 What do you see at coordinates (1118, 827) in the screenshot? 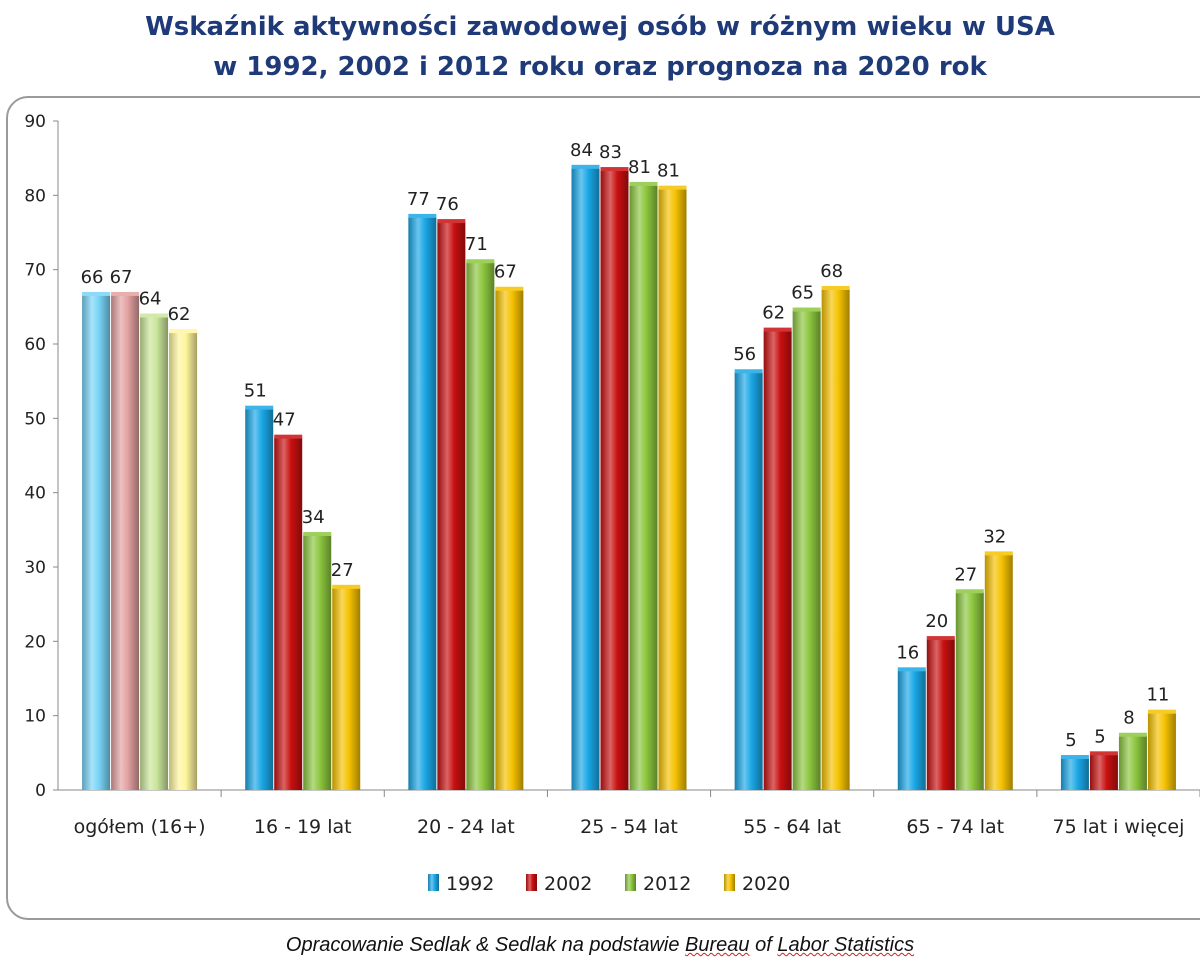
I see `x-tick-label: 75 lat i więcej` at bounding box center [1118, 827].